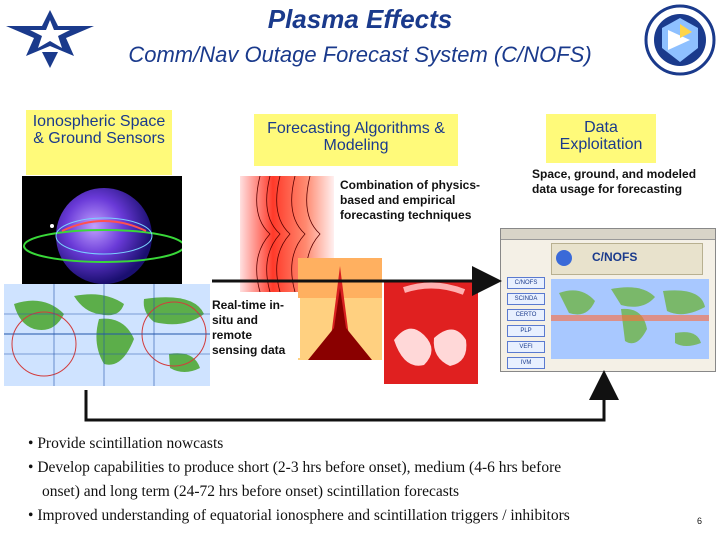  Describe the element at coordinates (526, 299) in the screenshot. I see `menu-item: SCINDA` at that location.